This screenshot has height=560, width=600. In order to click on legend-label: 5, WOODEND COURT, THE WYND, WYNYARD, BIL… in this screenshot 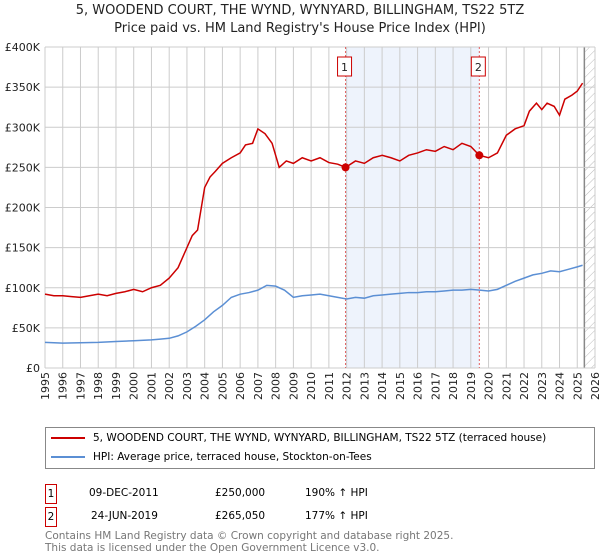, I will do `click(320, 438)`.